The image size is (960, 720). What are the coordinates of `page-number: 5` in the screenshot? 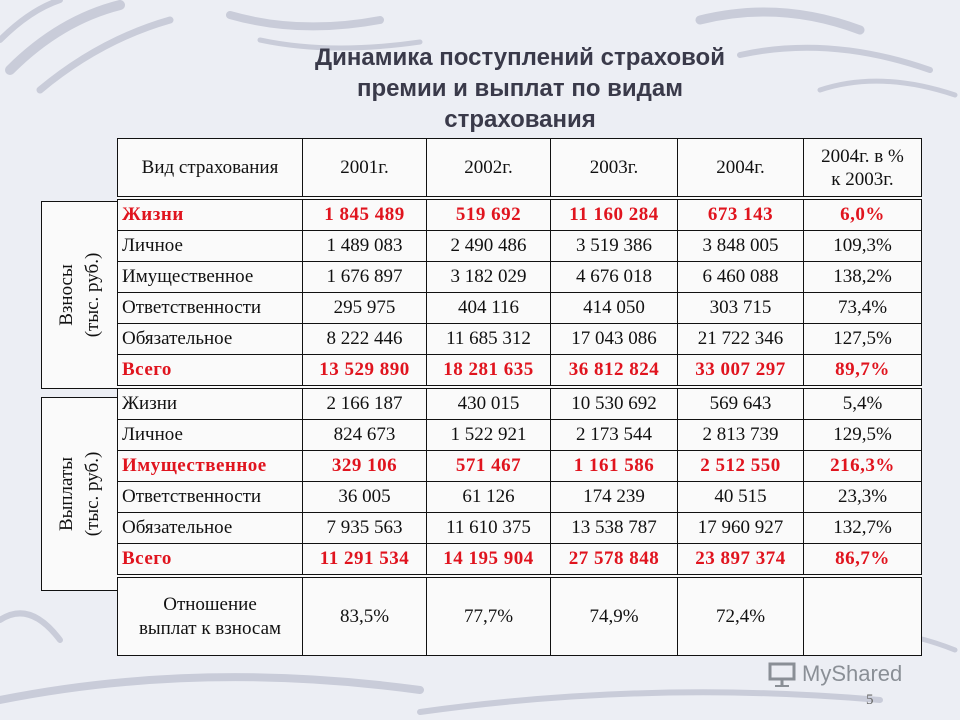 It's located at (870, 700).